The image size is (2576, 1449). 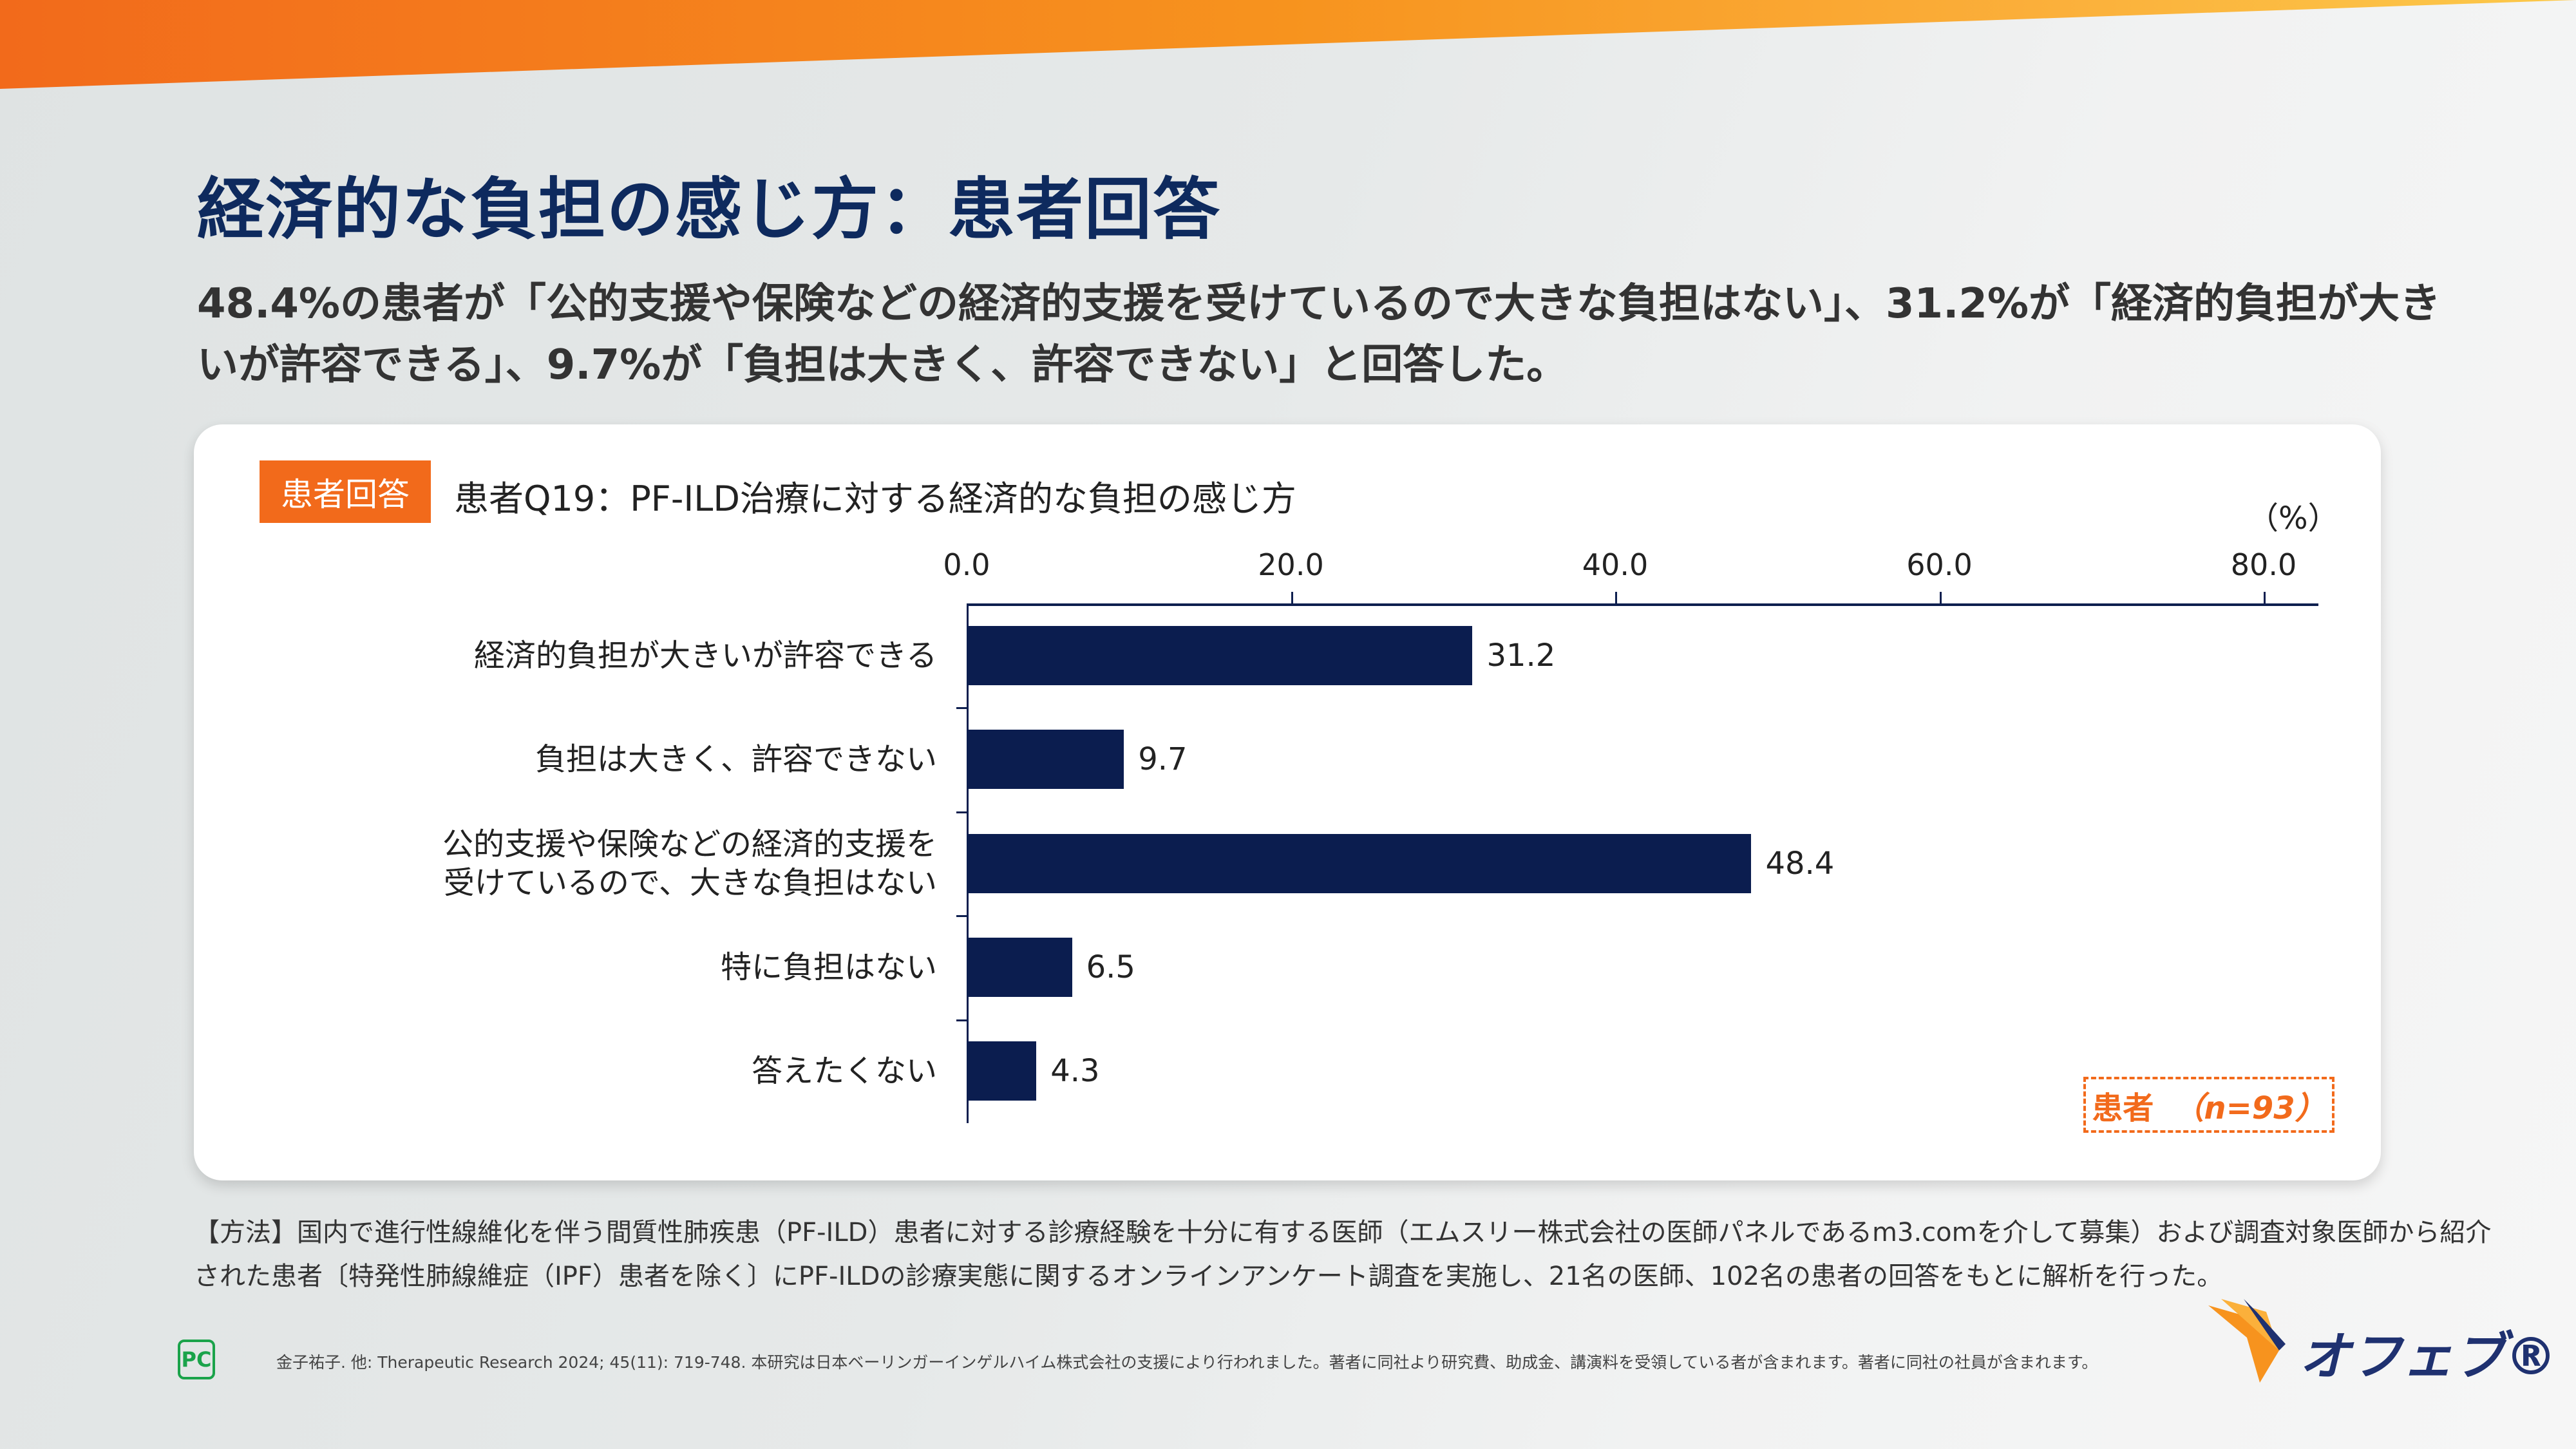 I want to click on pc-icon: PC, so click(x=197, y=1359).